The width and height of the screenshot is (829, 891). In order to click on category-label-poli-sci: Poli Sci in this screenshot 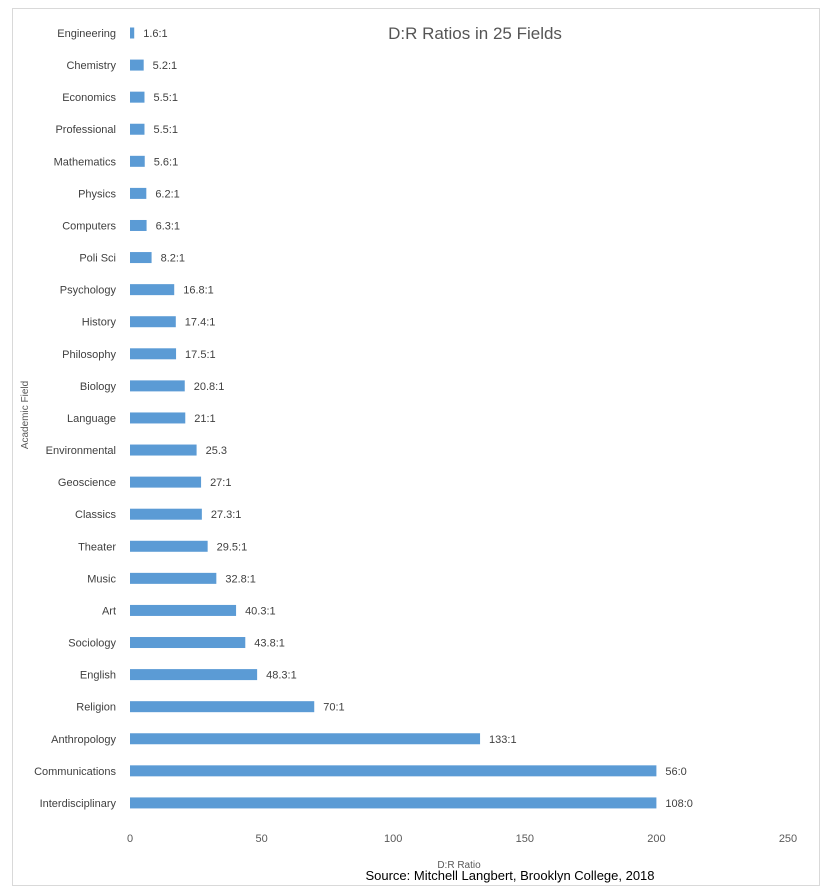, I will do `click(97, 259)`.